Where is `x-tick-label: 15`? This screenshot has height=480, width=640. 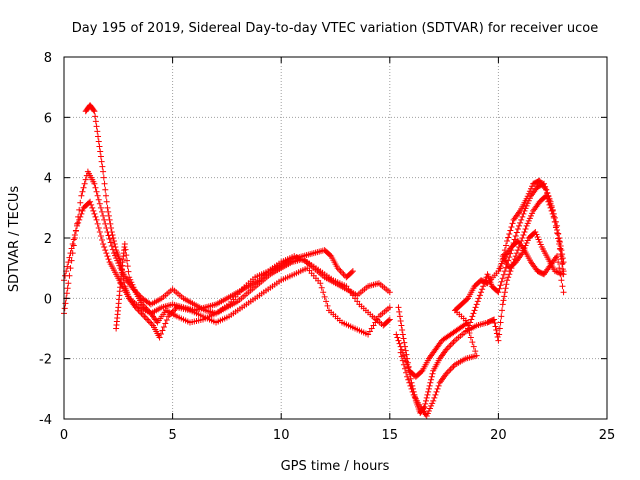
x-tick-label: 15 is located at coordinates (390, 435).